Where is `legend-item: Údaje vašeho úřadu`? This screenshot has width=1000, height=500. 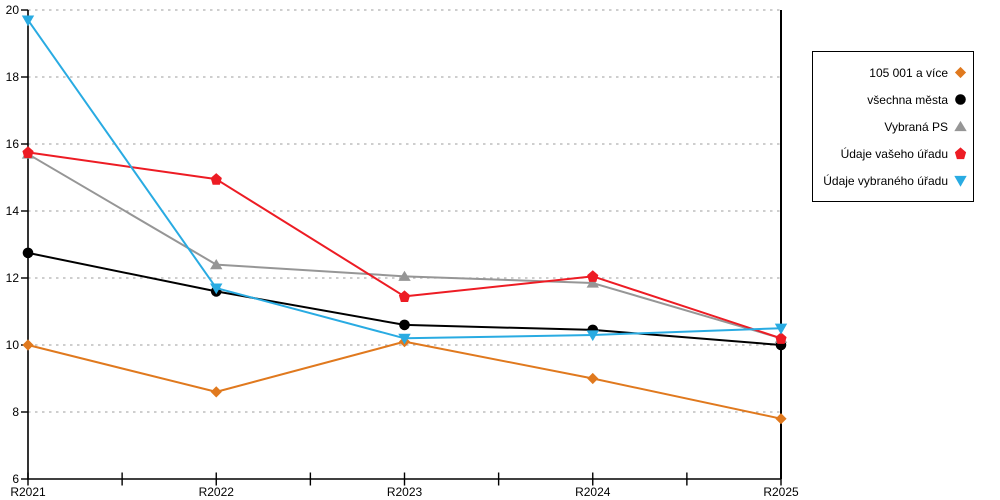
legend-item: Údaje vašeho úřadu is located at coordinates (893, 153).